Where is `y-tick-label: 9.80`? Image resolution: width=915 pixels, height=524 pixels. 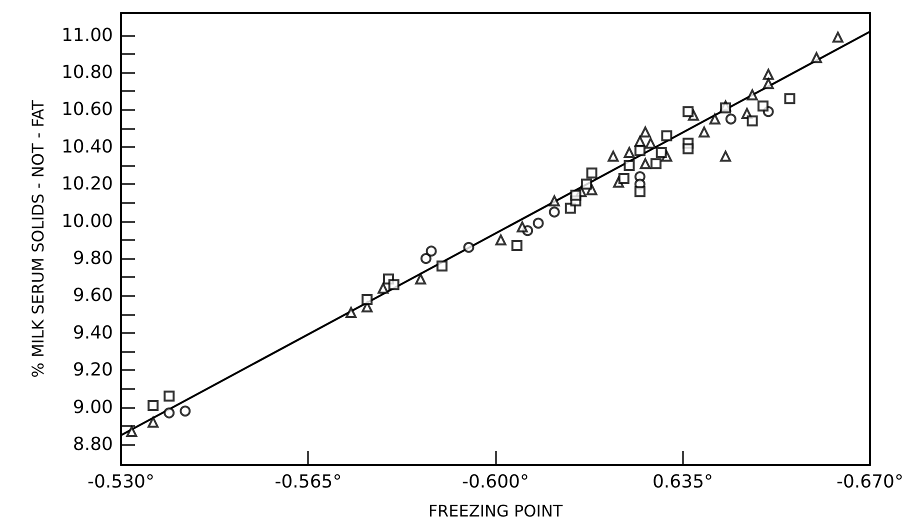
y-tick-label: 9.80 is located at coordinates (92, 259).